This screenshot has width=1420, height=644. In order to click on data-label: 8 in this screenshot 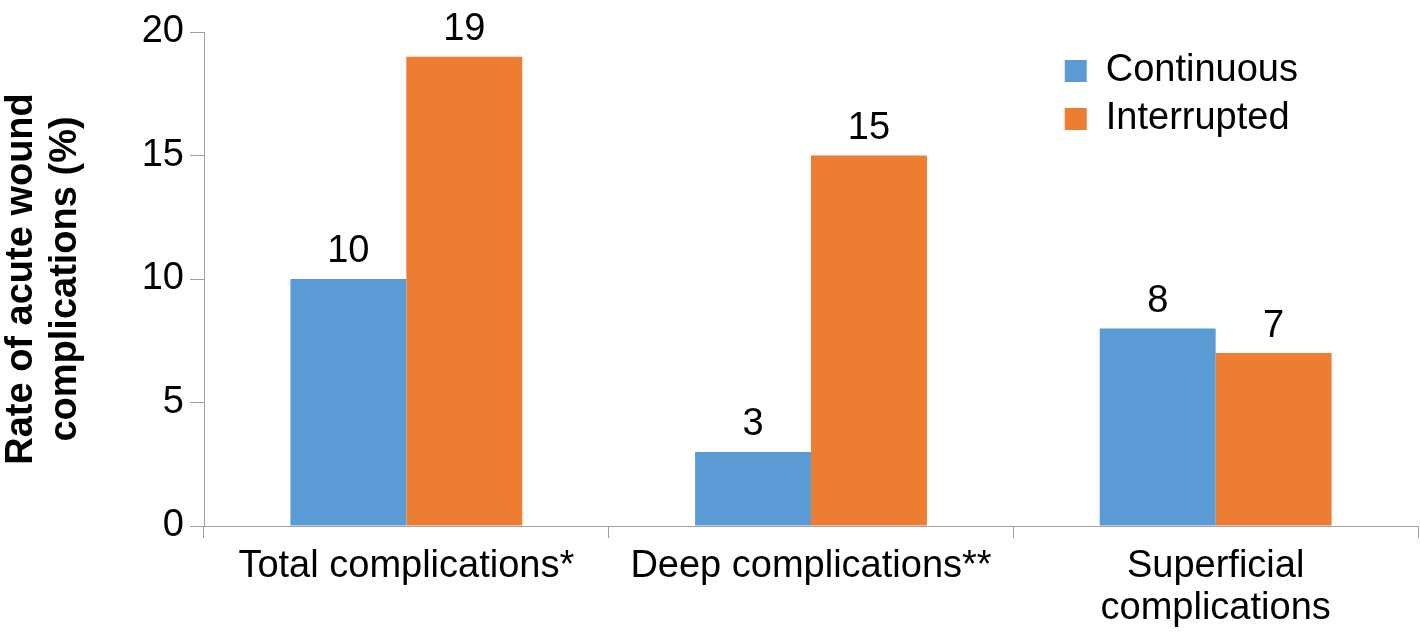, I will do `click(1158, 298)`.